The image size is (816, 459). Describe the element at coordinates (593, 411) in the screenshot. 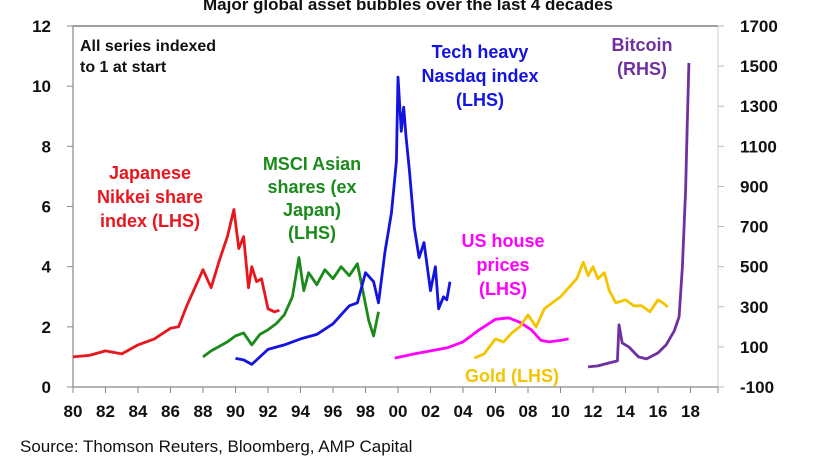

I see `x-tick-label: 12` at that location.